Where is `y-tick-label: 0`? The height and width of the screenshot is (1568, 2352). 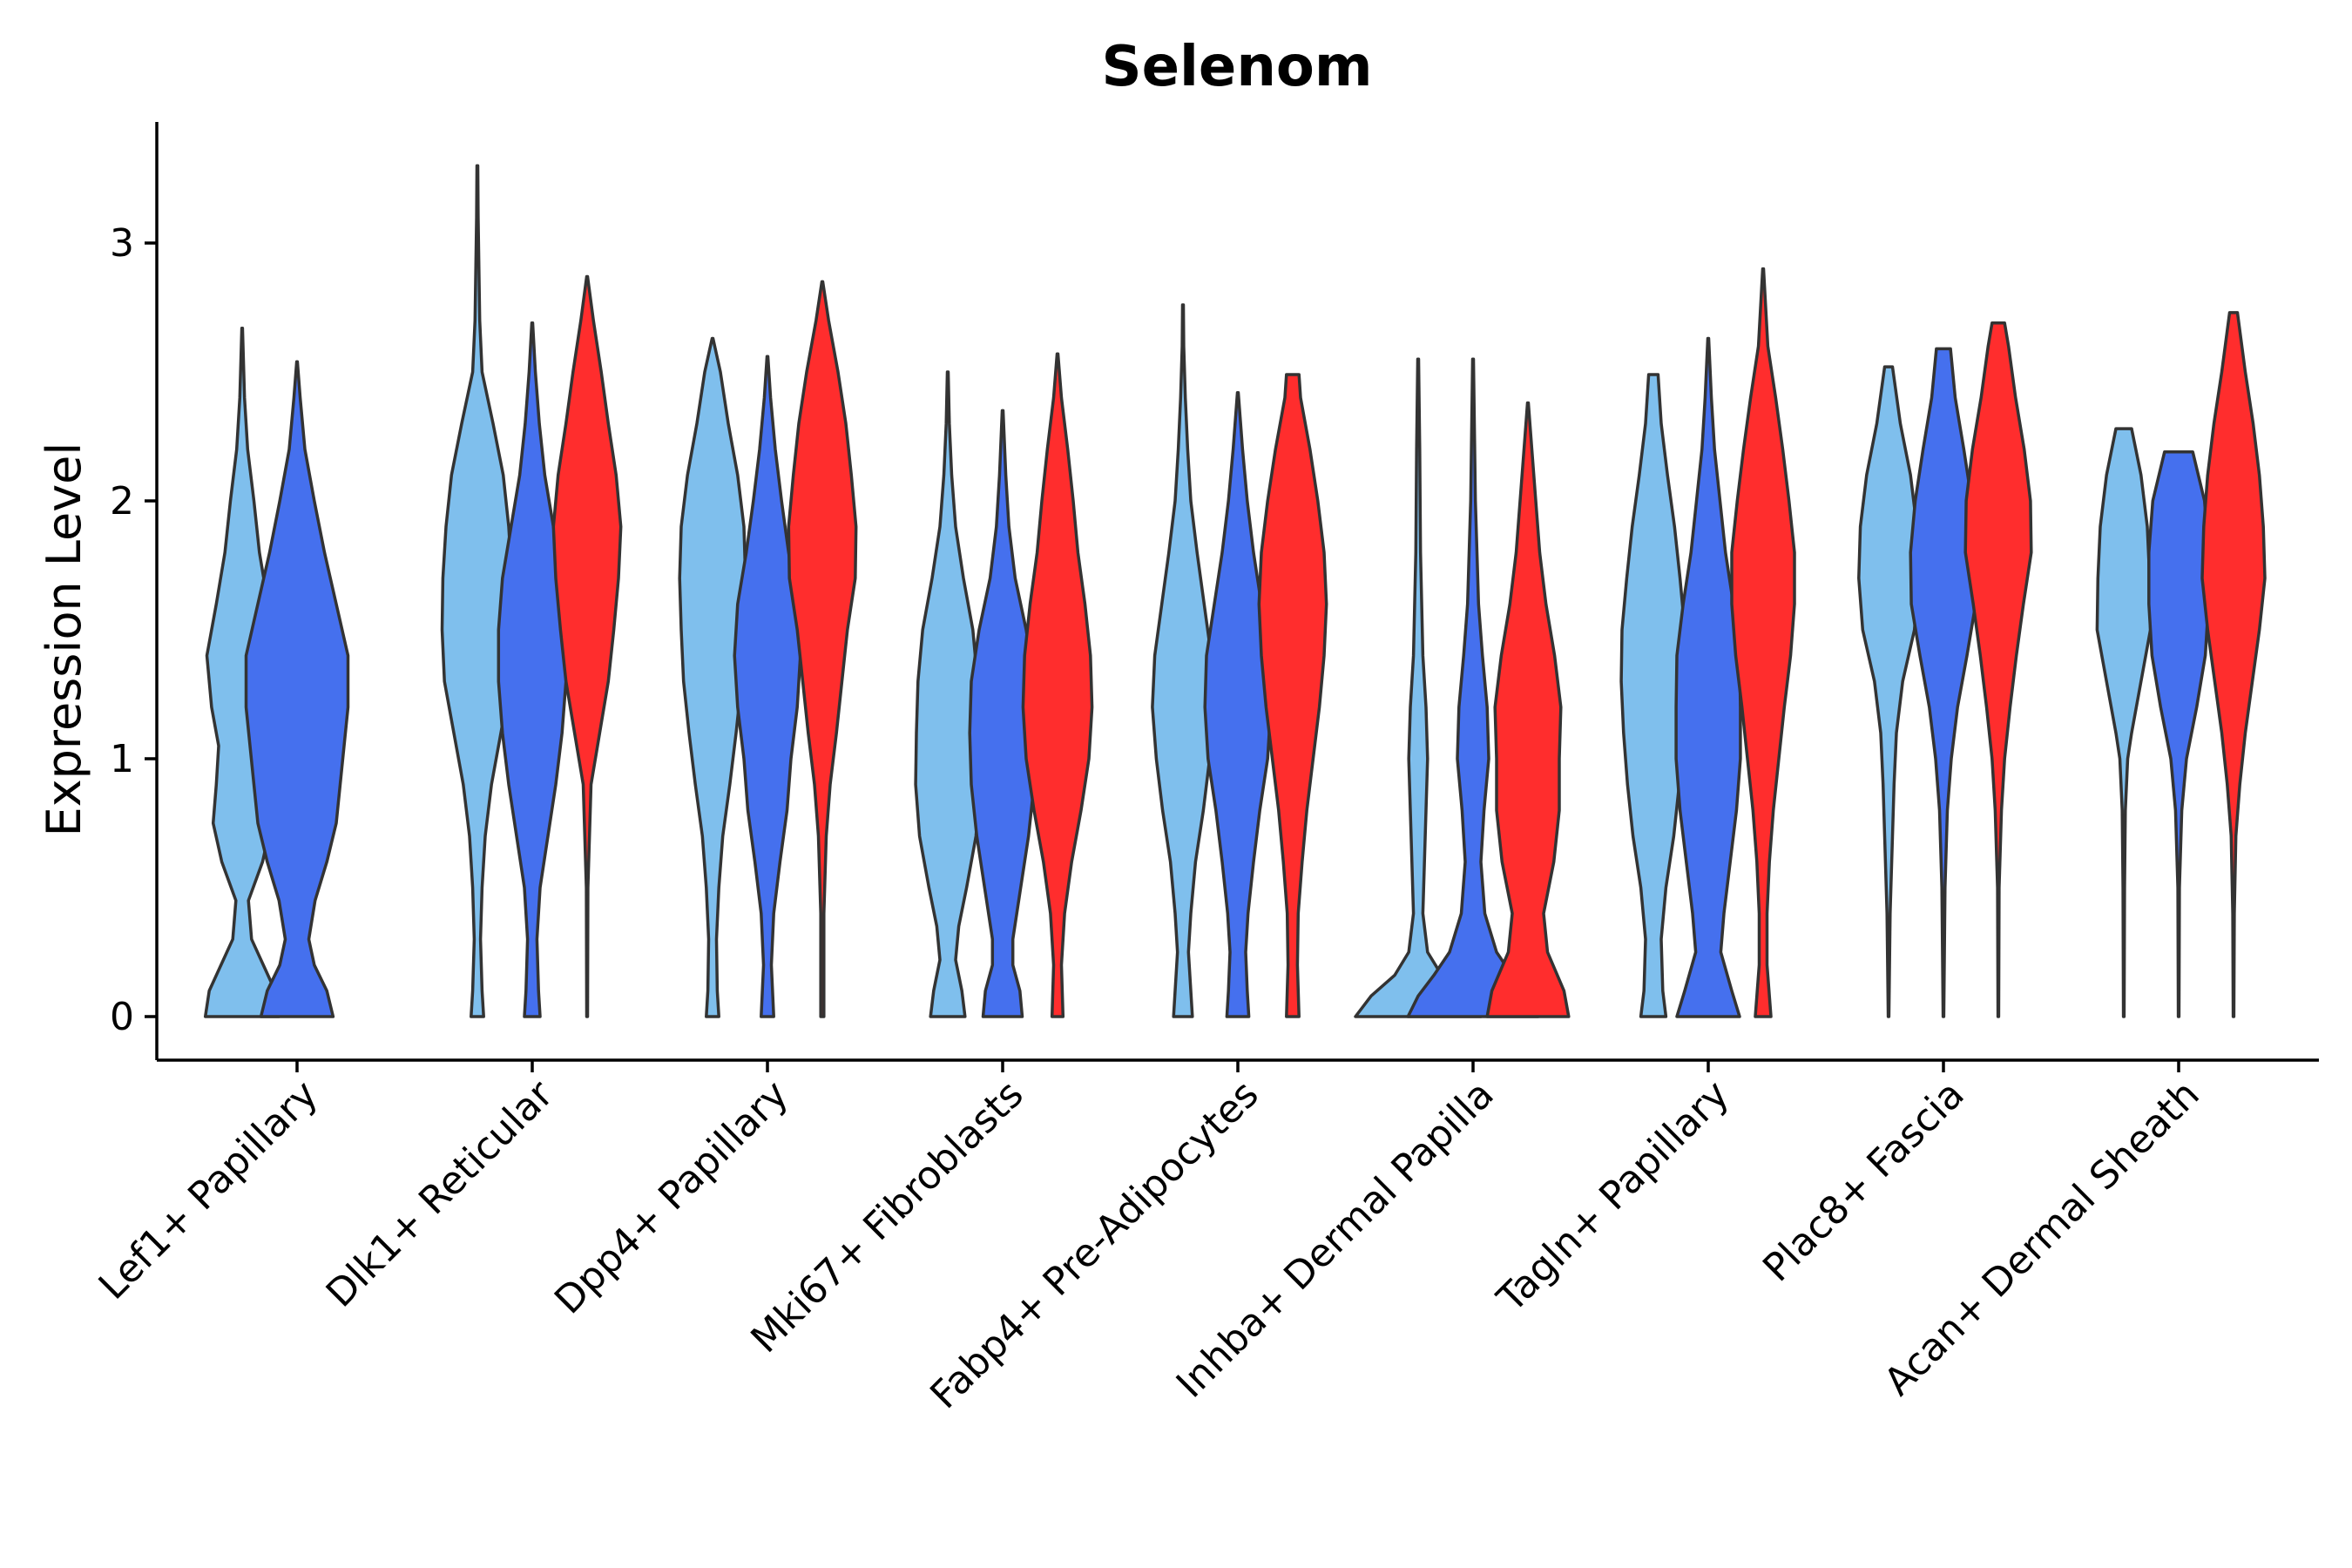 y-tick-label: 0 is located at coordinates (122, 1017).